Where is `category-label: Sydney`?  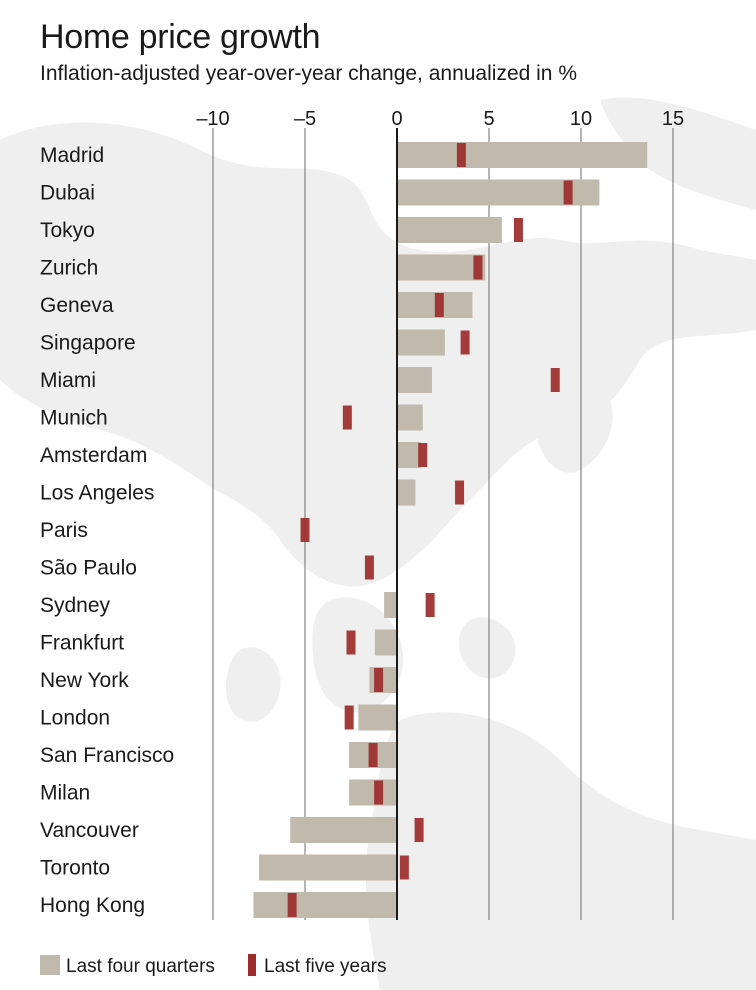
category-label: Sydney is located at coordinates (75, 605).